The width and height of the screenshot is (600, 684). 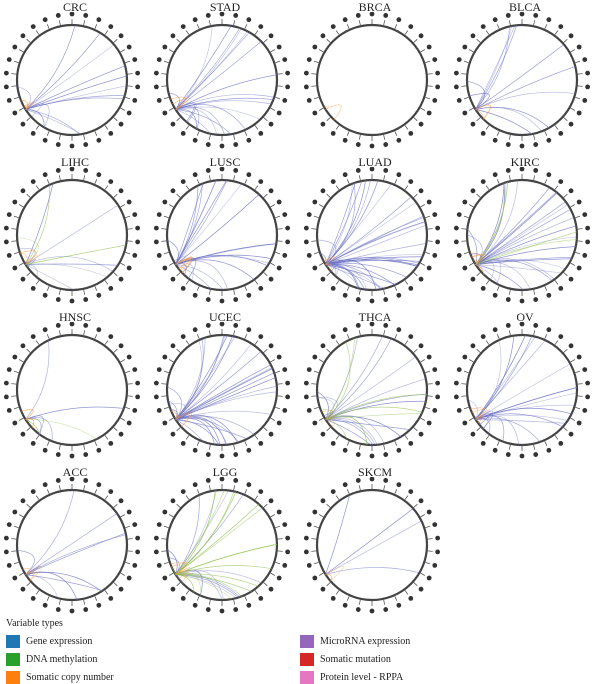 I want to click on circos-panel: LUAD, so click(x=375, y=232).